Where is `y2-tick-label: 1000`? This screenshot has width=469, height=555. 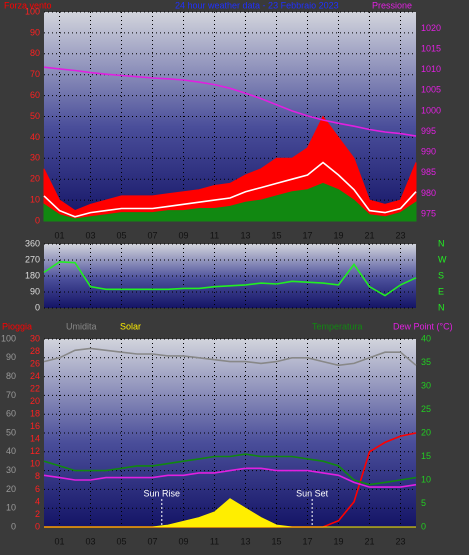 y2-tick-label: 1000 is located at coordinates (431, 110).